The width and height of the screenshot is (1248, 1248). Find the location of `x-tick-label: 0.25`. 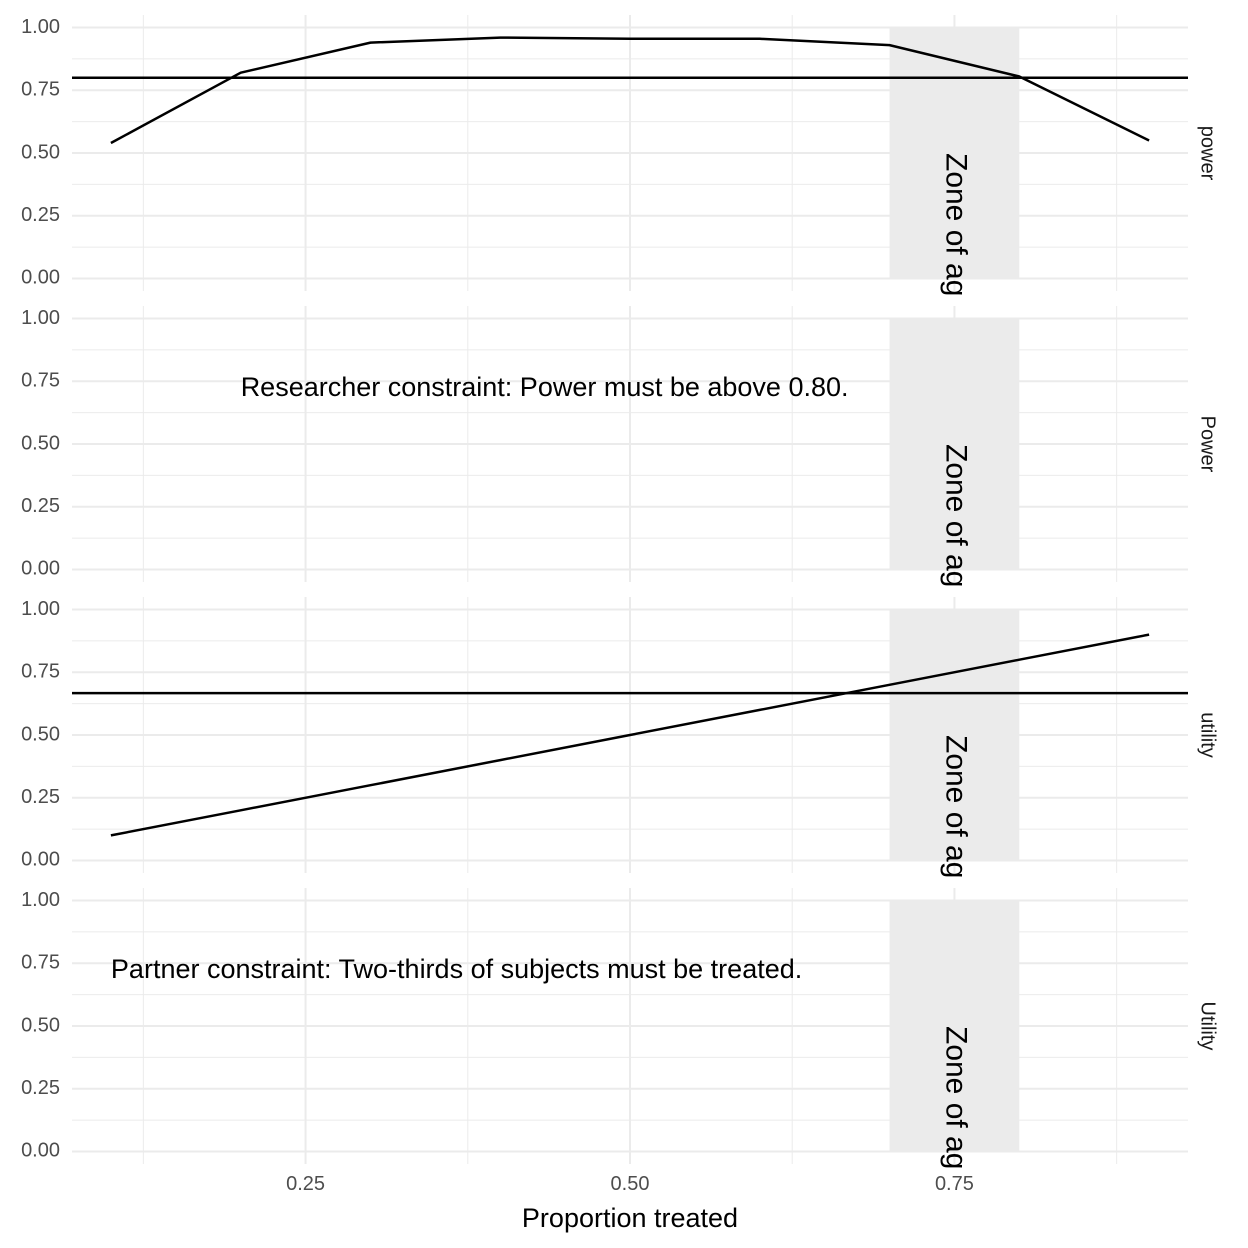

x-tick-label: 0.25 is located at coordinates (305, 1184).